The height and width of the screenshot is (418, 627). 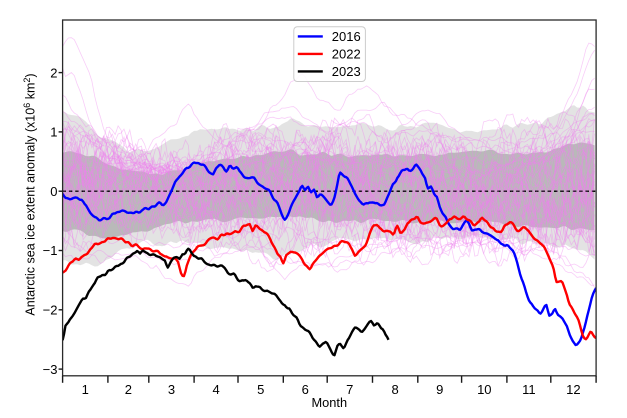 What do you see at coordinates (484, 389) in the screenshot?
I see `svg-text: 10` at bounding box center [484, 389].